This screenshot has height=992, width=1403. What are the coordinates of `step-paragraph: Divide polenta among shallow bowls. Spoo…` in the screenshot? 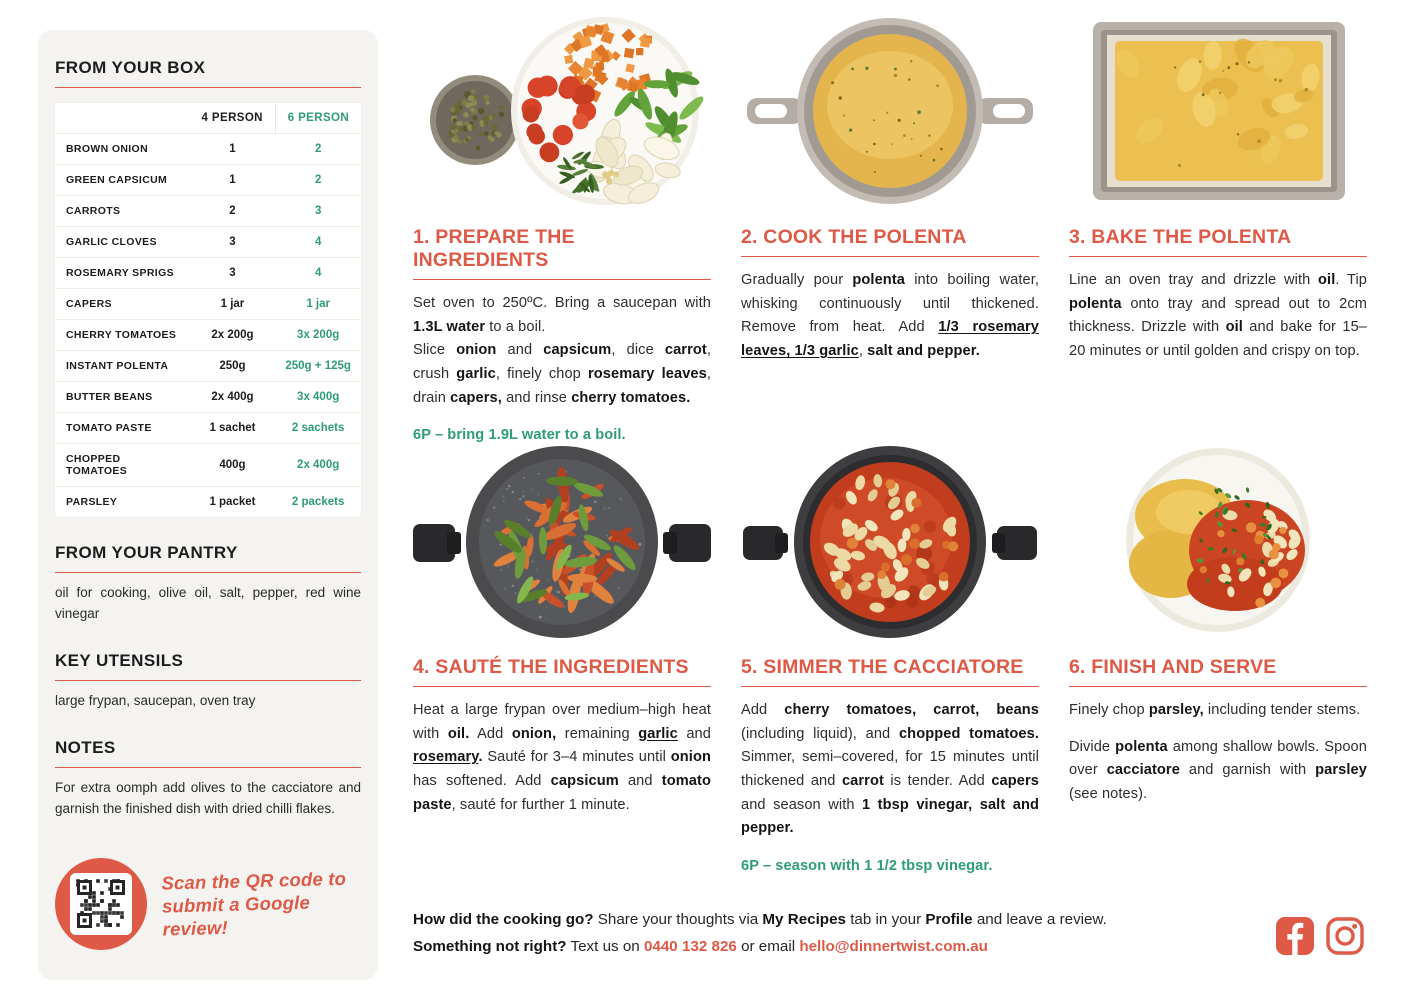 It's located at (1218, 771).